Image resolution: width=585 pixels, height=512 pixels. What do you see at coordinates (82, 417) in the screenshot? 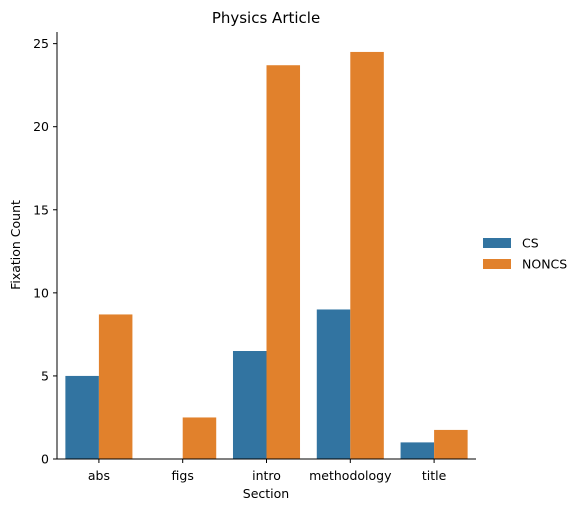
I see `bar-cs-abs` at bounding box center [82, 417].